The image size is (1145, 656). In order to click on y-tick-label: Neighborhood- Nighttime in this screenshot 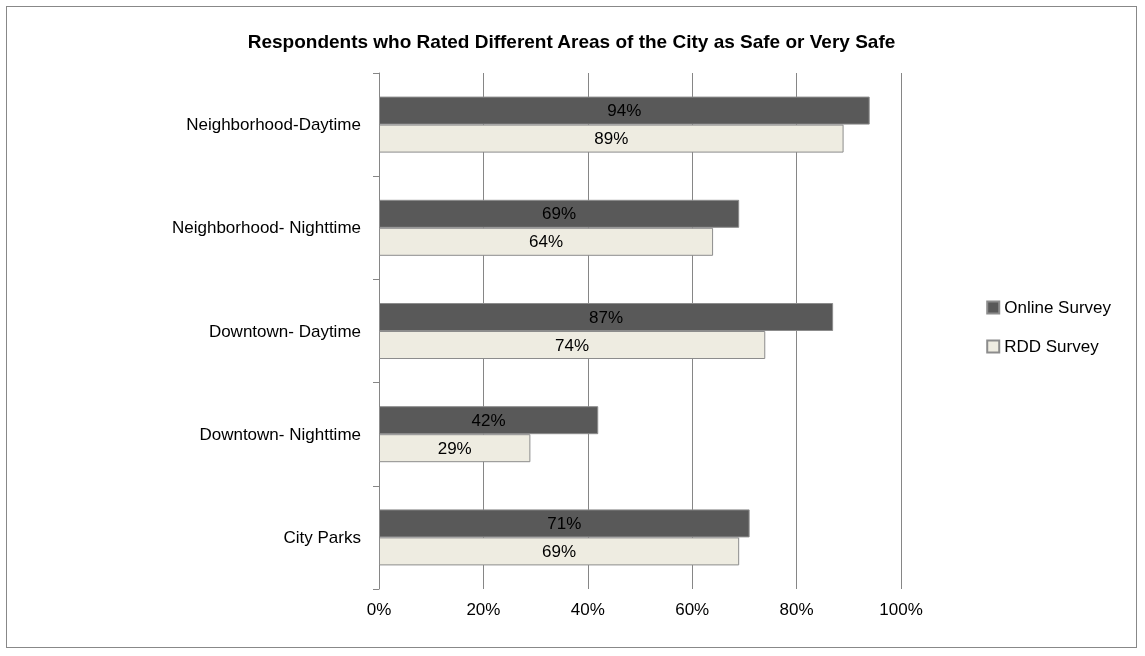, I will do `click(266, 228)`.